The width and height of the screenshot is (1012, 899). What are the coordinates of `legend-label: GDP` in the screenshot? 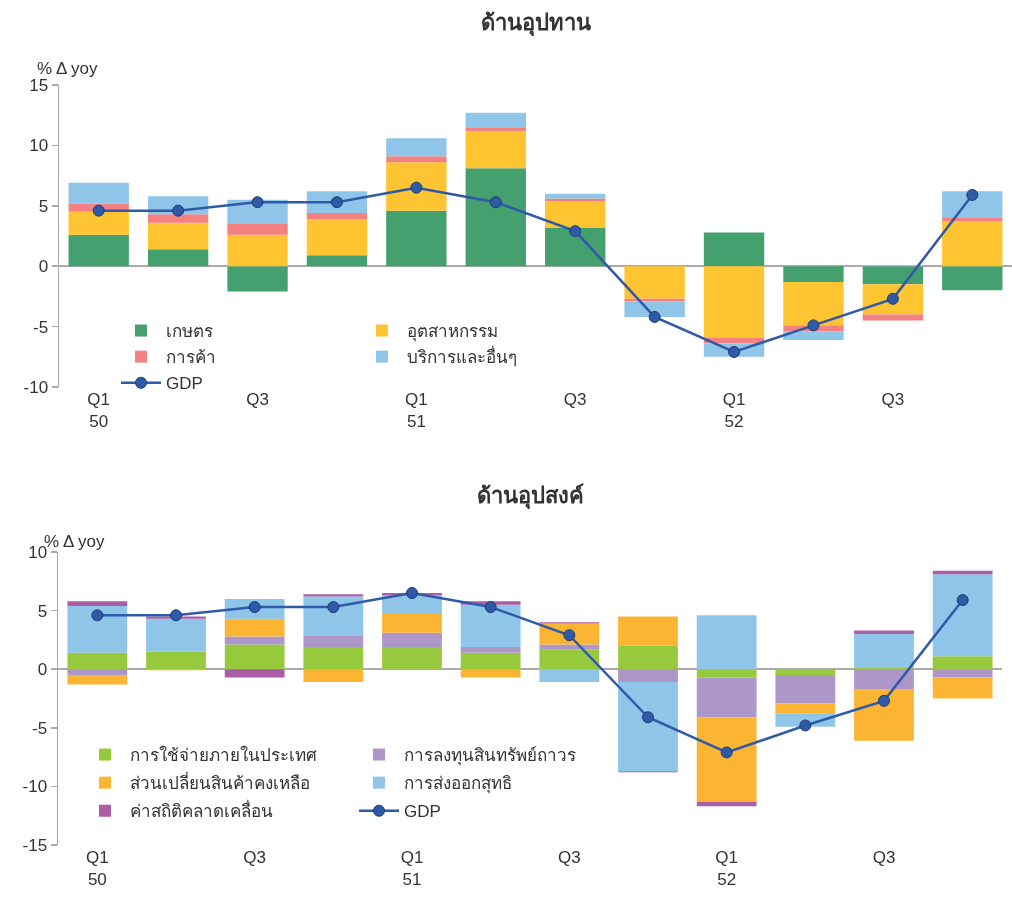 It's located at (422, 812).